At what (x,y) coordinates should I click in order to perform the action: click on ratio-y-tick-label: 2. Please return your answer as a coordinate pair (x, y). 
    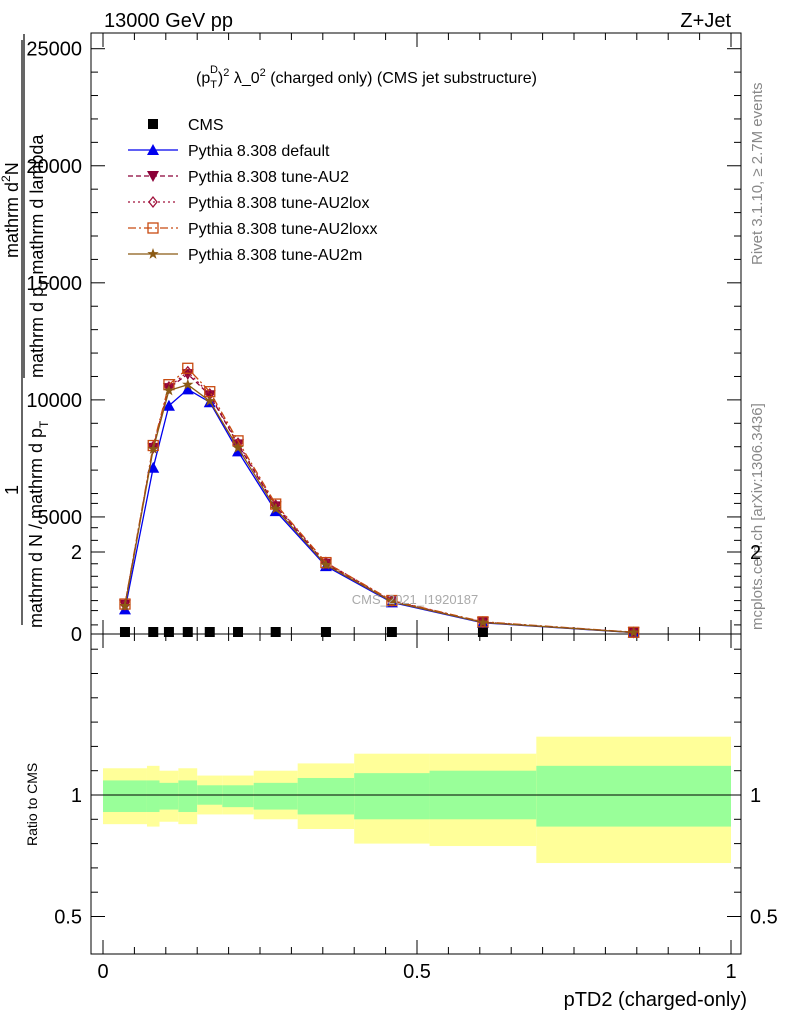
    Looking at the image, I should click on (76, 553).